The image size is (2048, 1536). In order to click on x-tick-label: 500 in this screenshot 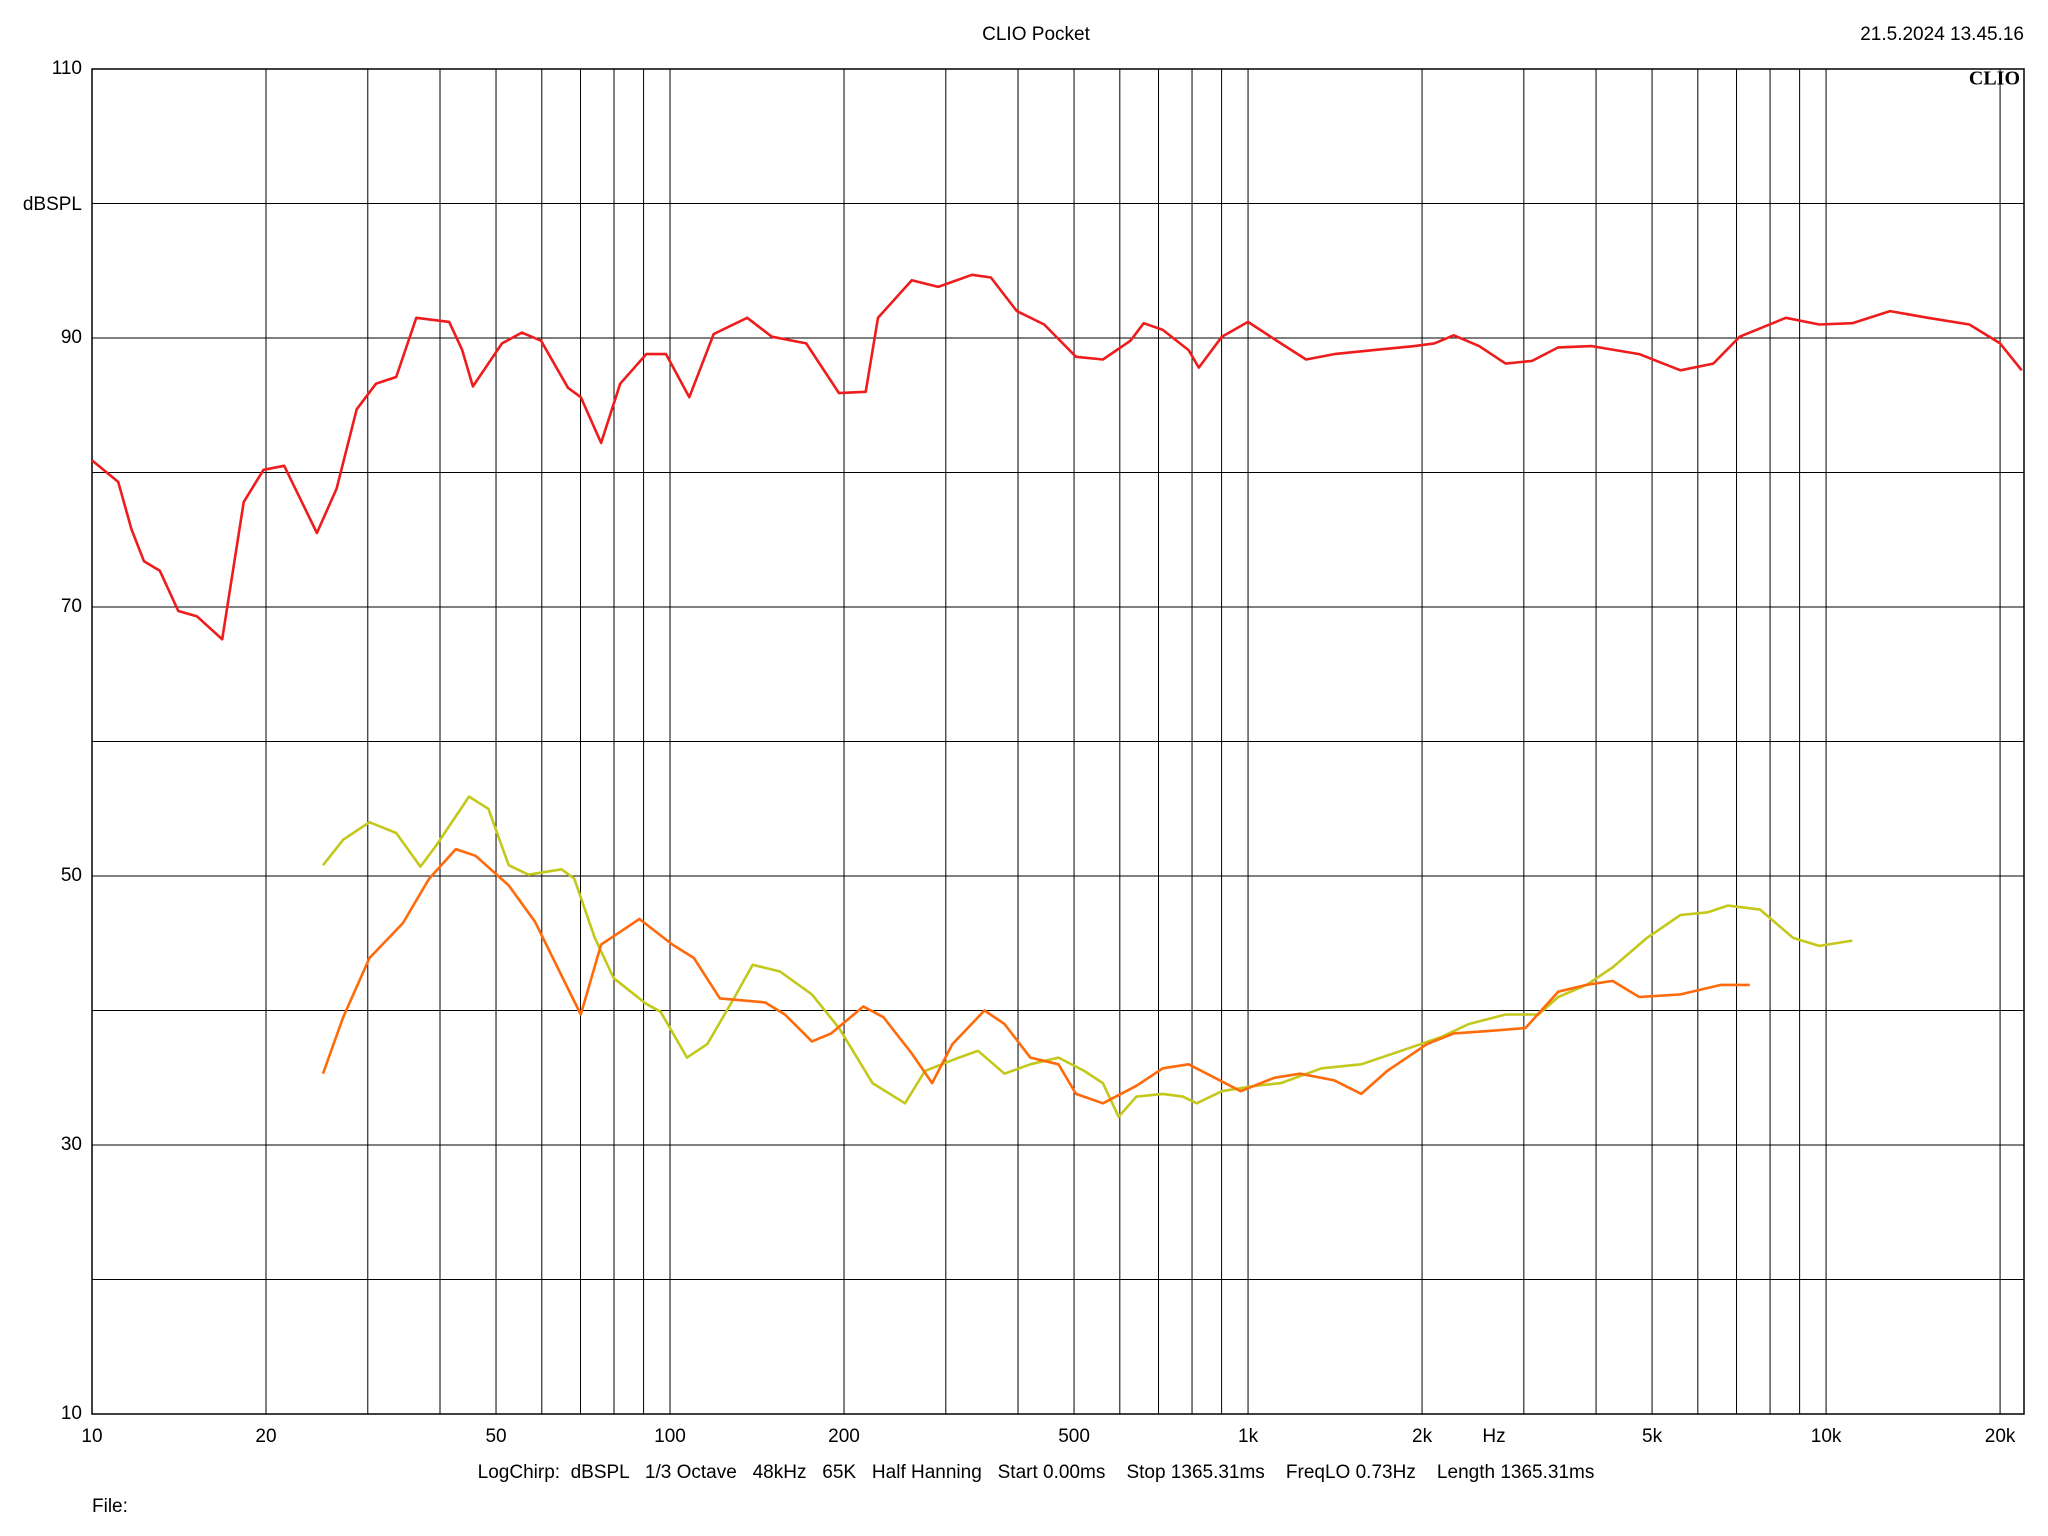, I will do `click(1074, 1436)`.